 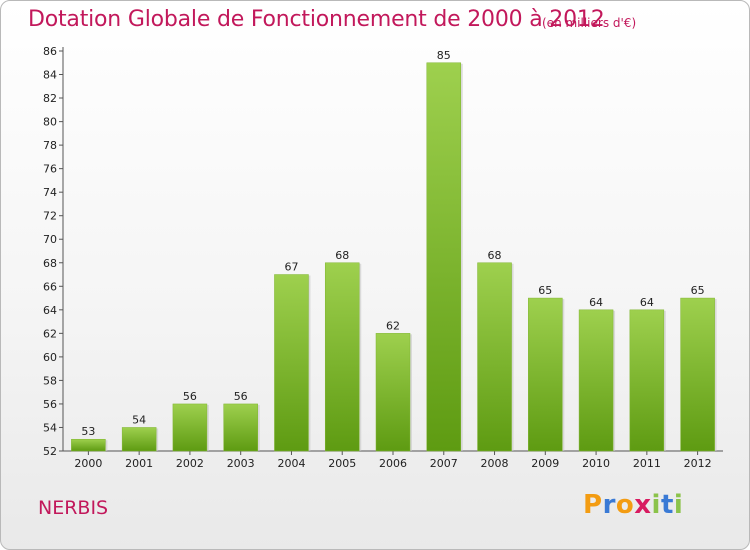 I want to click on bar-2012, so click(x=697, y=374).